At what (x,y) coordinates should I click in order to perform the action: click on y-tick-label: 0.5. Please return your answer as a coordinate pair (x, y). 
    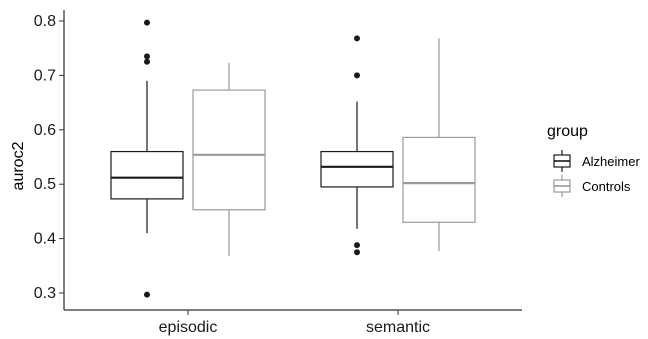
    Looking at the image, I should click on (45, 184).